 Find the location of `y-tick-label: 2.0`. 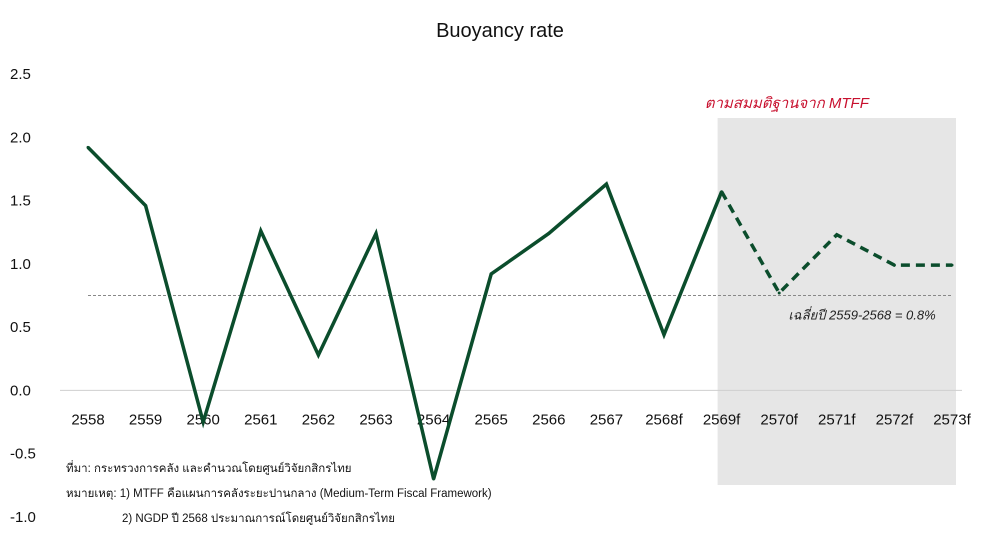

y-tick-label: 2.0 is located at coordinates (20, 137).